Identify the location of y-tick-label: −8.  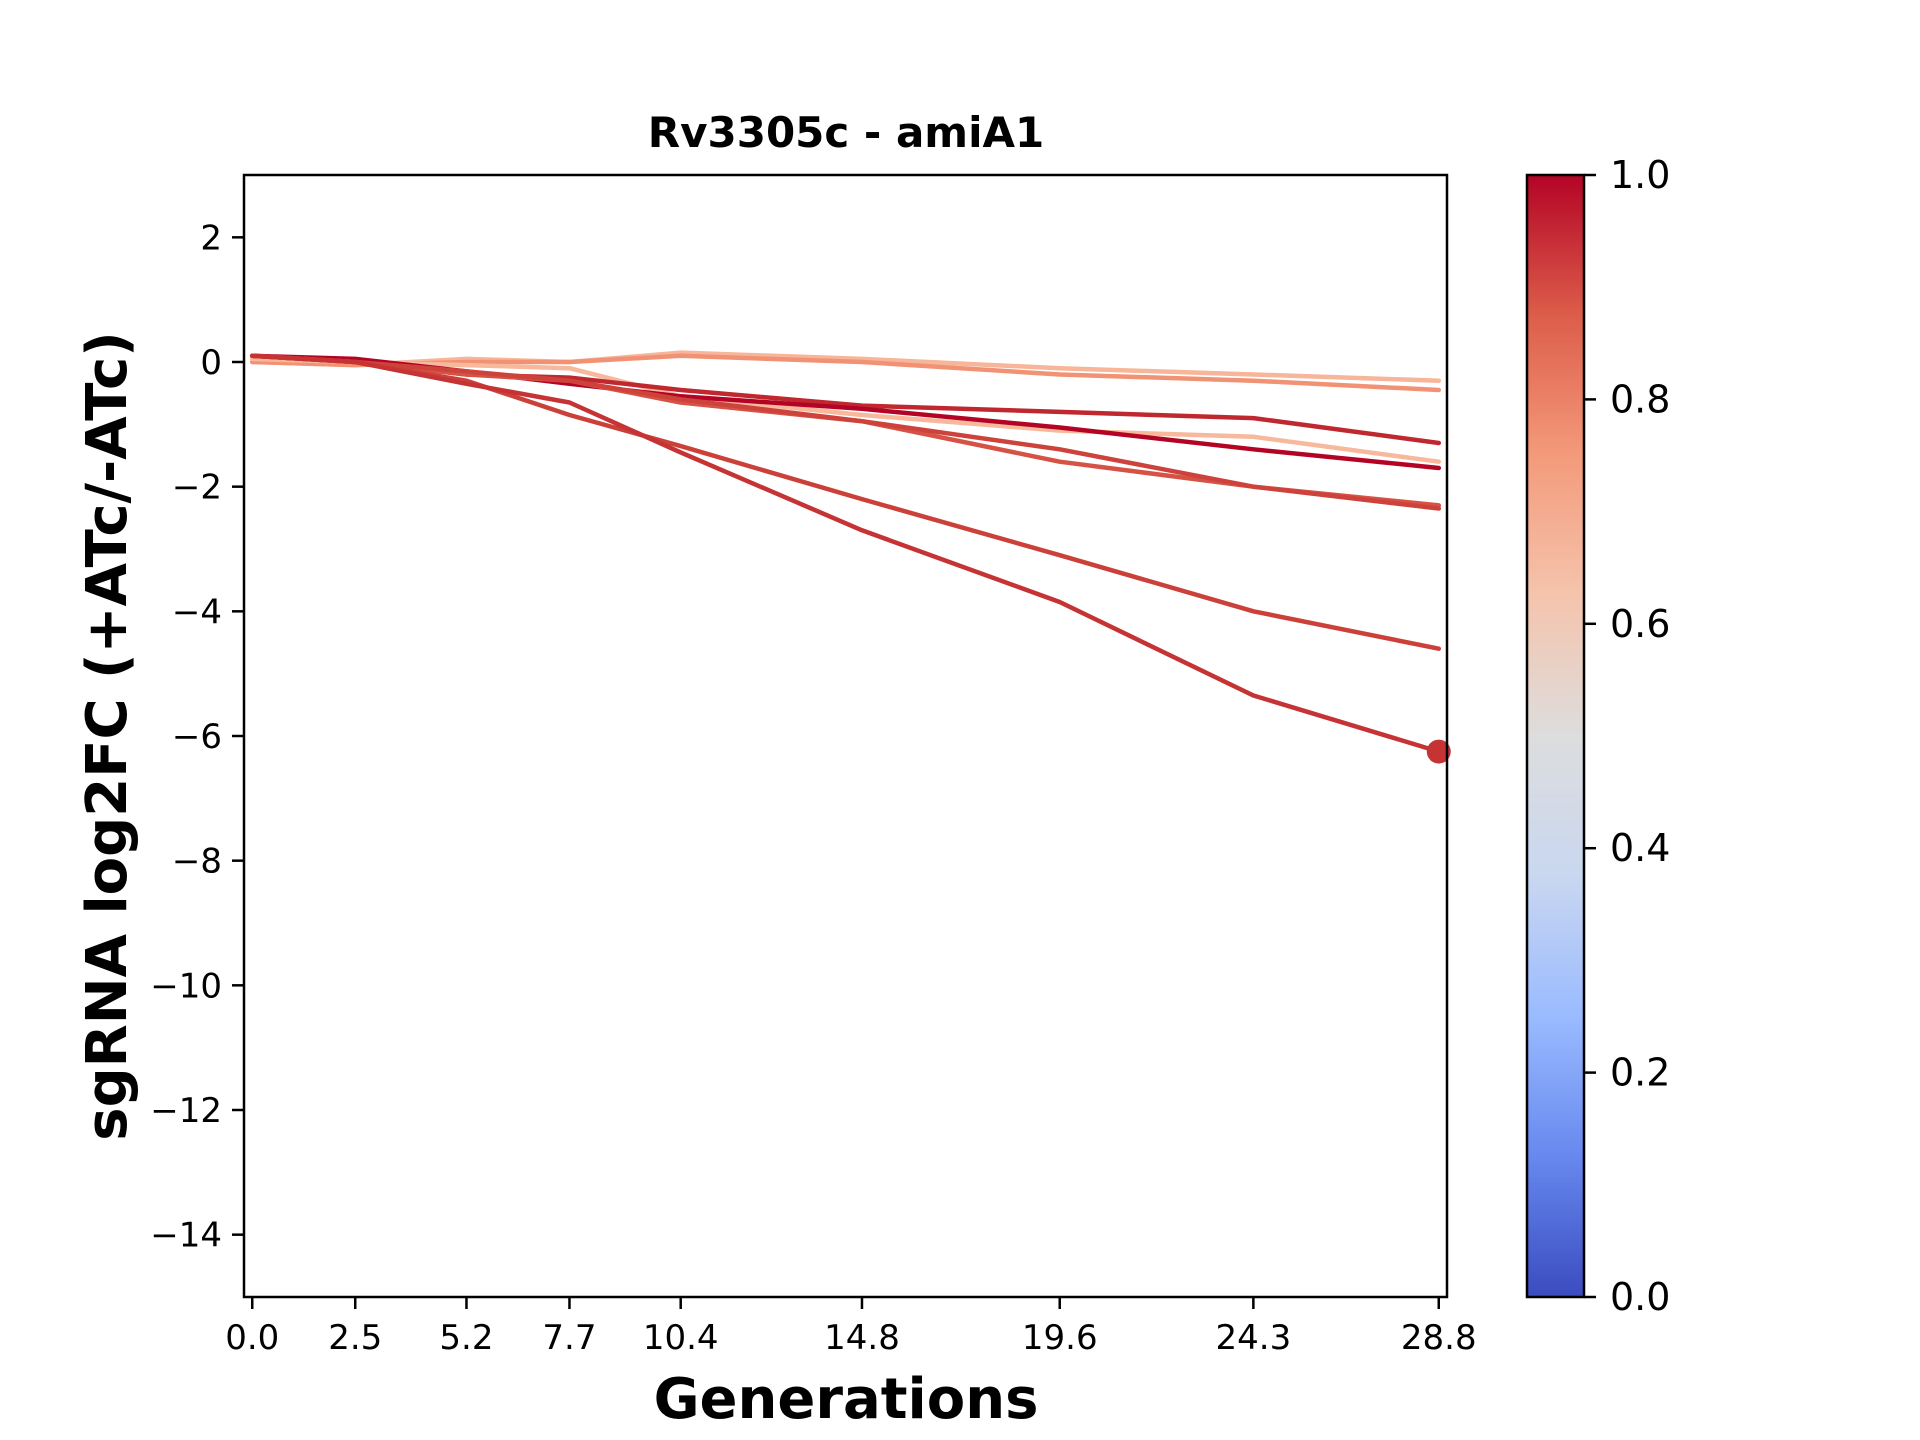
(197, 862).